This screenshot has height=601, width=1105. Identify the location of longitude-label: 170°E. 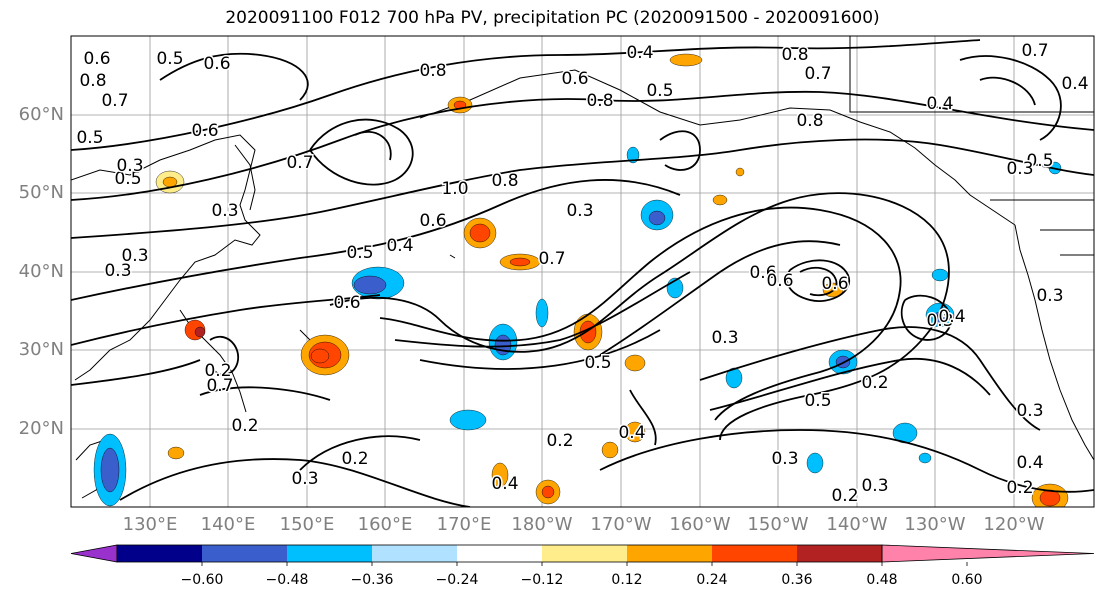
(464, 524).